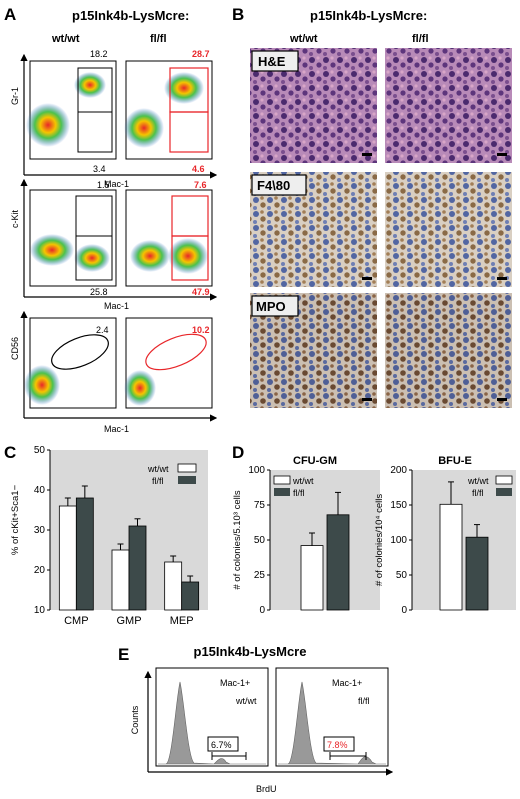 This screenshot has height=799, width=520. I want to click on gate-value-fl-r3: 10.2, so click(201, 330).